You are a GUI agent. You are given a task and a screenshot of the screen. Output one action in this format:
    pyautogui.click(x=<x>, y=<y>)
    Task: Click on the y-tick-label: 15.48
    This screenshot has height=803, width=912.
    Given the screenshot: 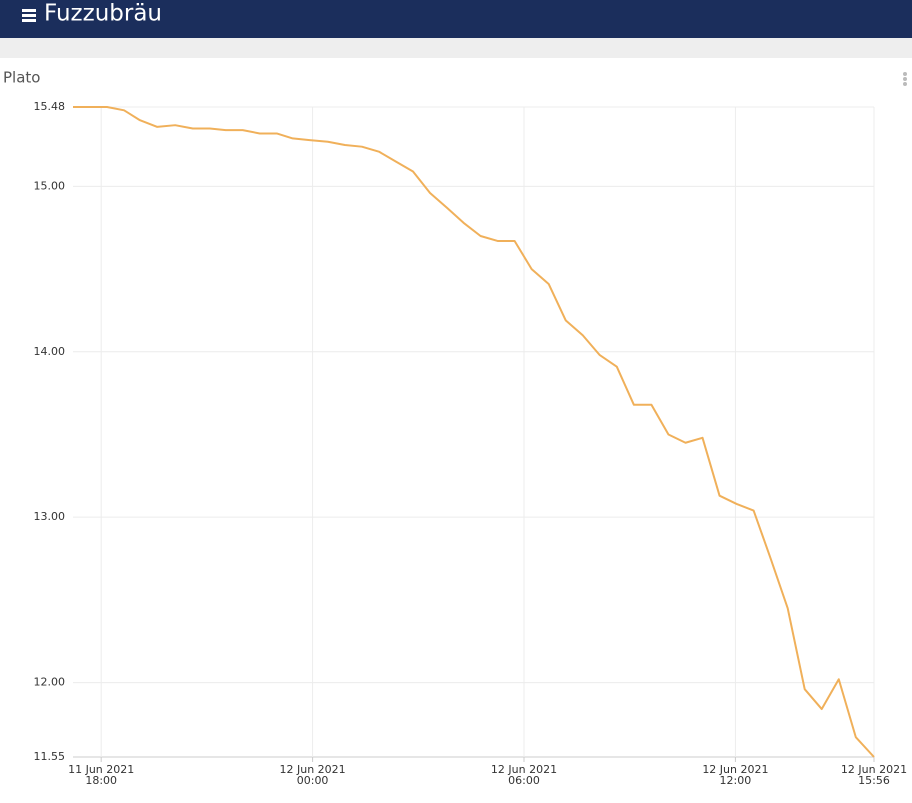 What is the action you would take?
    pyautogui.click(x=50, y=106)
    